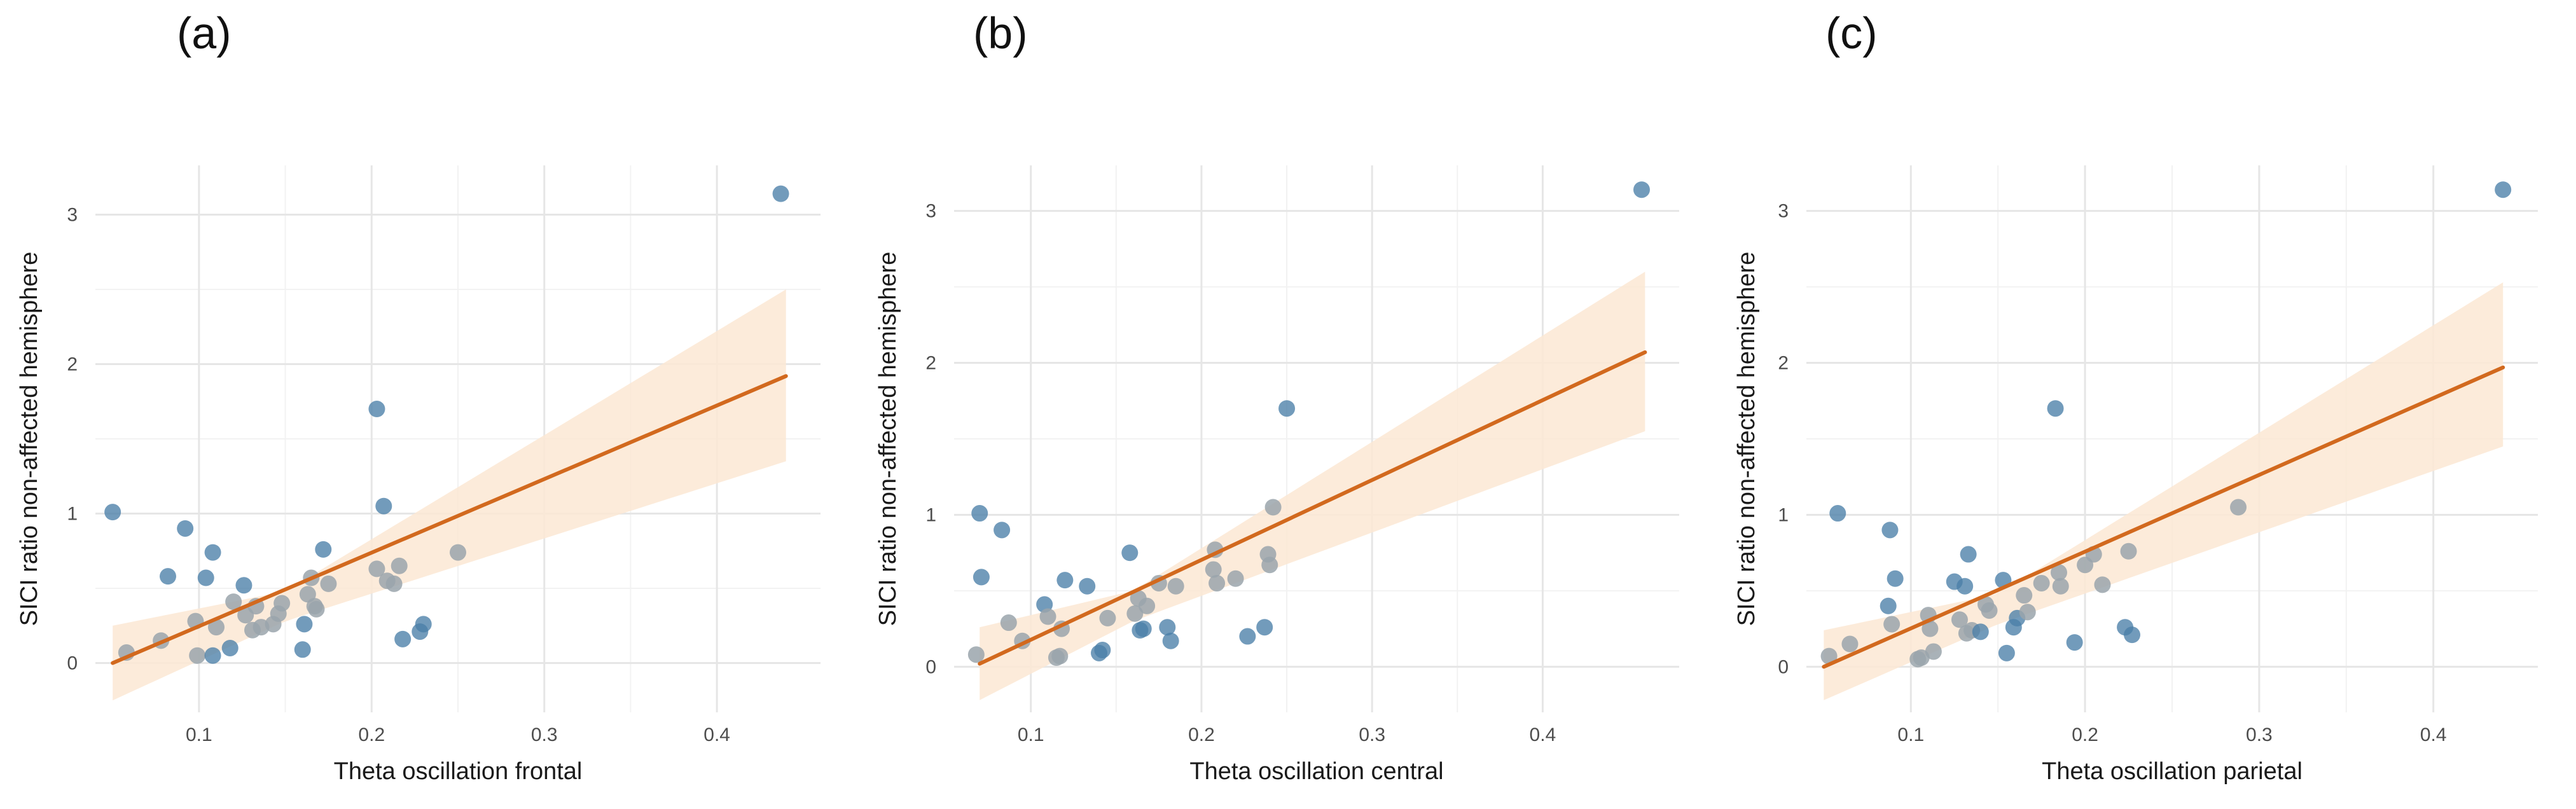  Describe the element at coordinates (1000, 33) in the screenshot. I see `panel-b-label: (b)` at that location.